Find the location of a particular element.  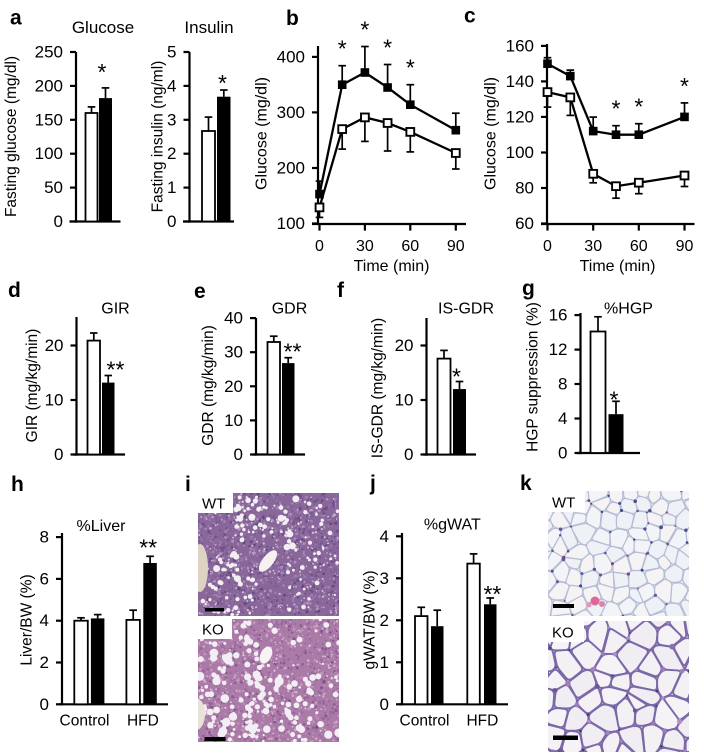

svg-text: 200 is located at coordinates (291, 168).